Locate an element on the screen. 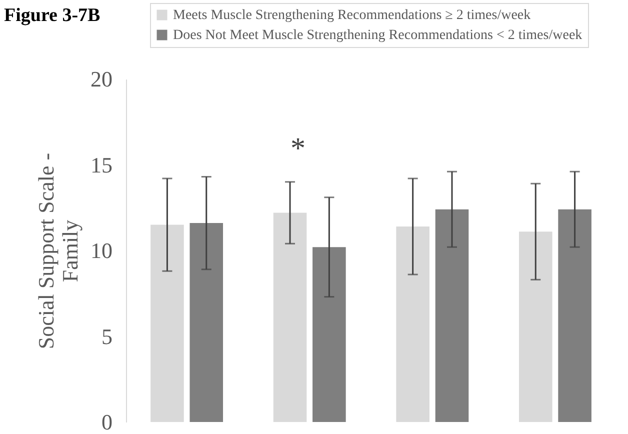  annotation: * is located at coordinates (298, 148).